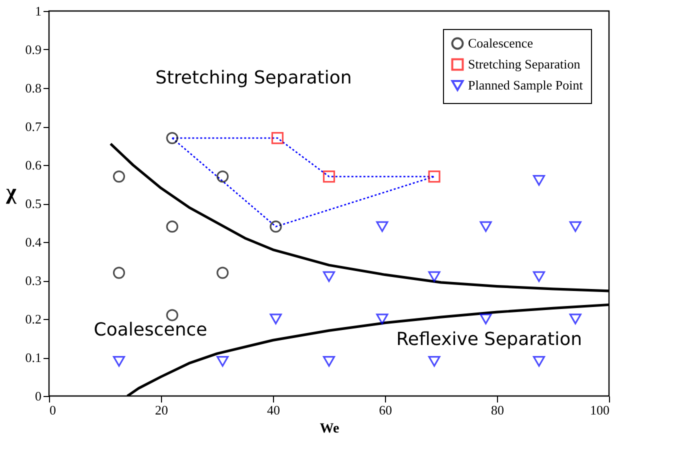  Describe the element at coordinates (11, 191) in the screenshot. I see `y-axis-title: χ` at that location.